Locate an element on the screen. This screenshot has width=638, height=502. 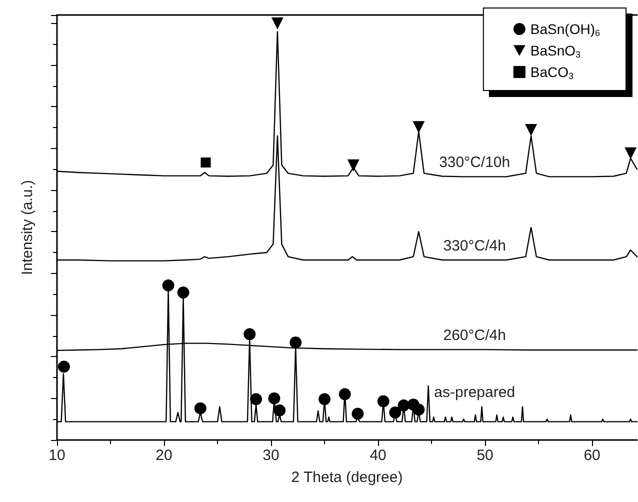
series-label: as-prepared is located at coordinates (475, 393).